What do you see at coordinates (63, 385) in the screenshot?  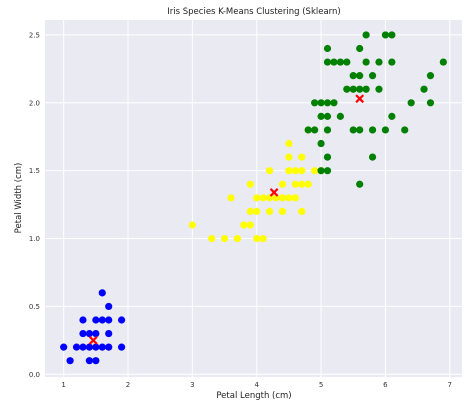 I see `x-tick-label: 1` at bounding box center [63, 385].